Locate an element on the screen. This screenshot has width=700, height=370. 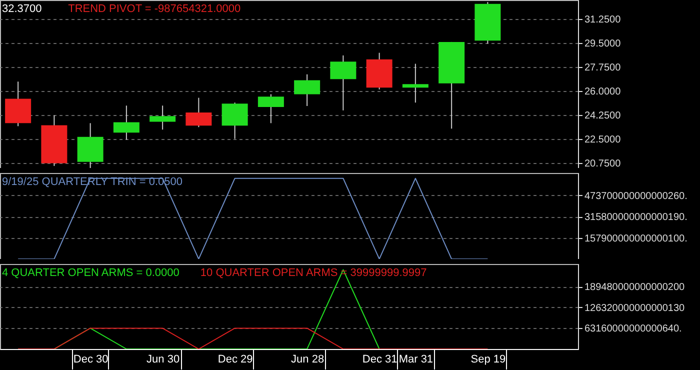
x-tick-label: Mar 31 is located at coordinates (416, 360).